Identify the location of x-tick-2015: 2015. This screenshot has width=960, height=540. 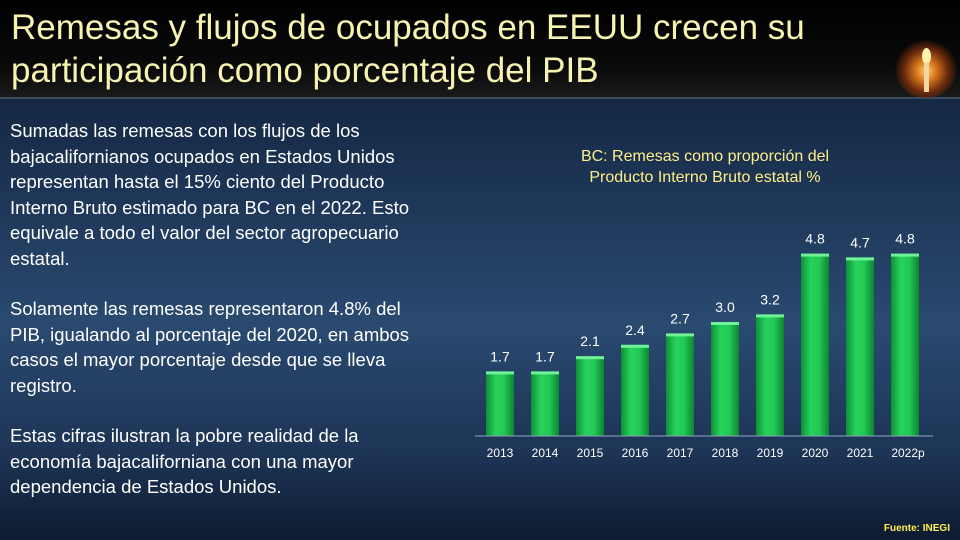
(590, 453).